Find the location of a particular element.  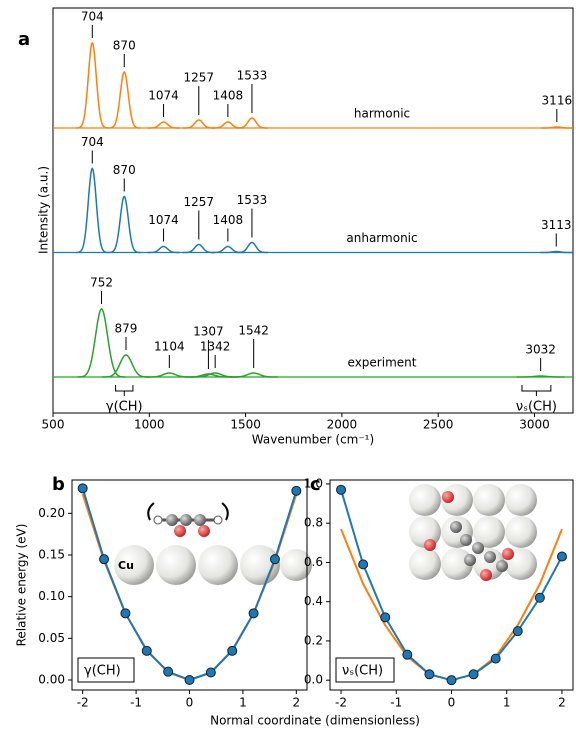

series-label: anharmonic is located at coordinates (381, 238).